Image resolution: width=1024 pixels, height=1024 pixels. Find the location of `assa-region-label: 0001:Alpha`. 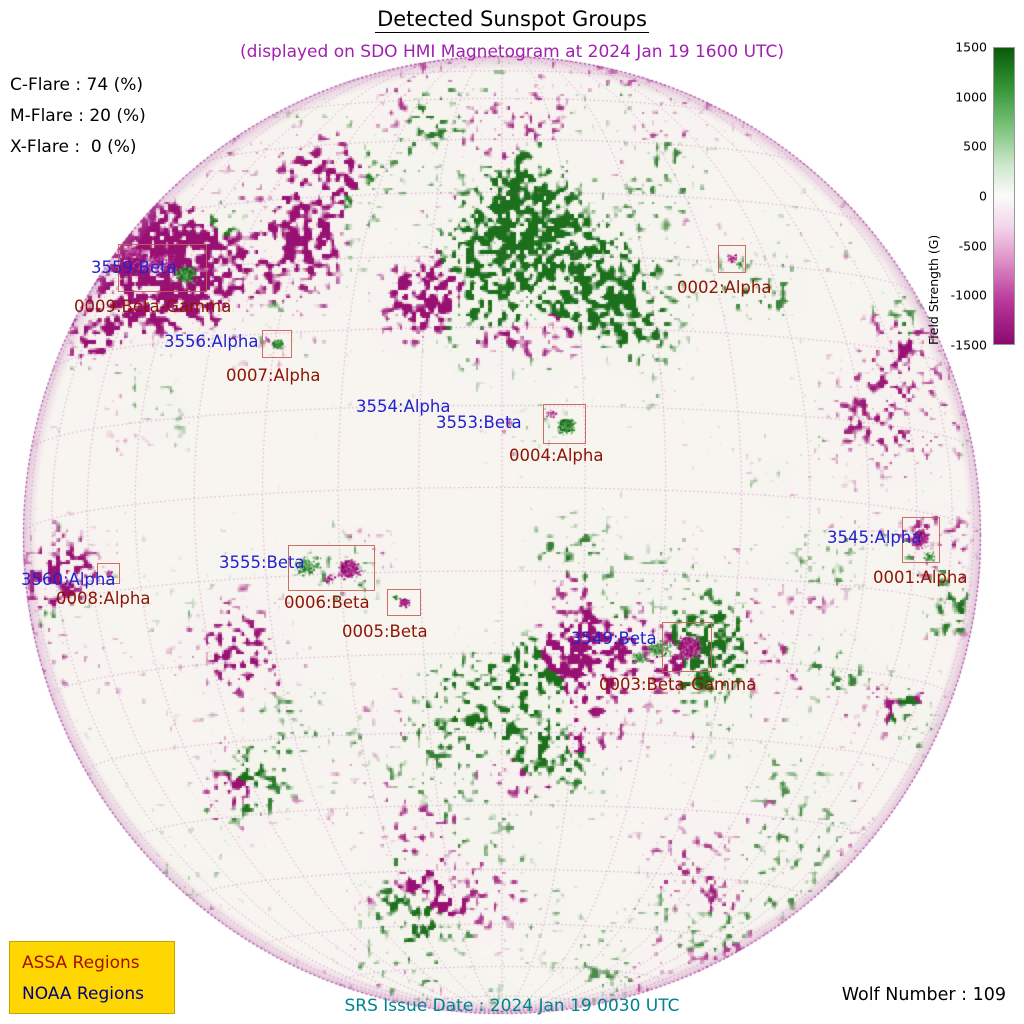

assa-region-label: 0001:Alpha is located at coordinates (920, 577).